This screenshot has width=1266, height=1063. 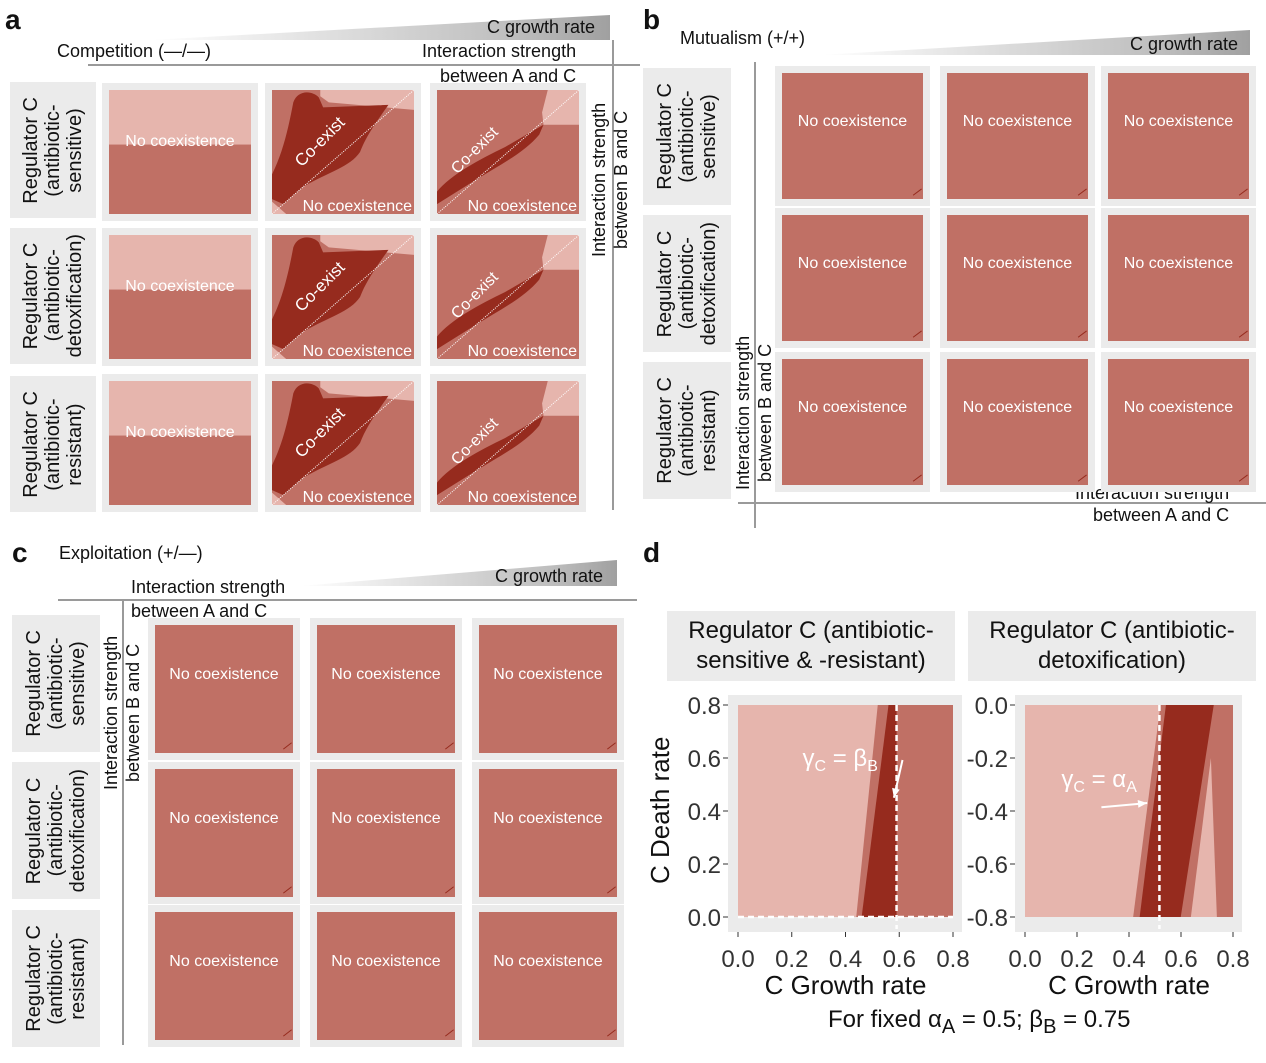 What do you see at coordinates (852, 422) in the screenshot?
I see `tile-r3-c1: No coexistence` at bounding box center [852, 422].